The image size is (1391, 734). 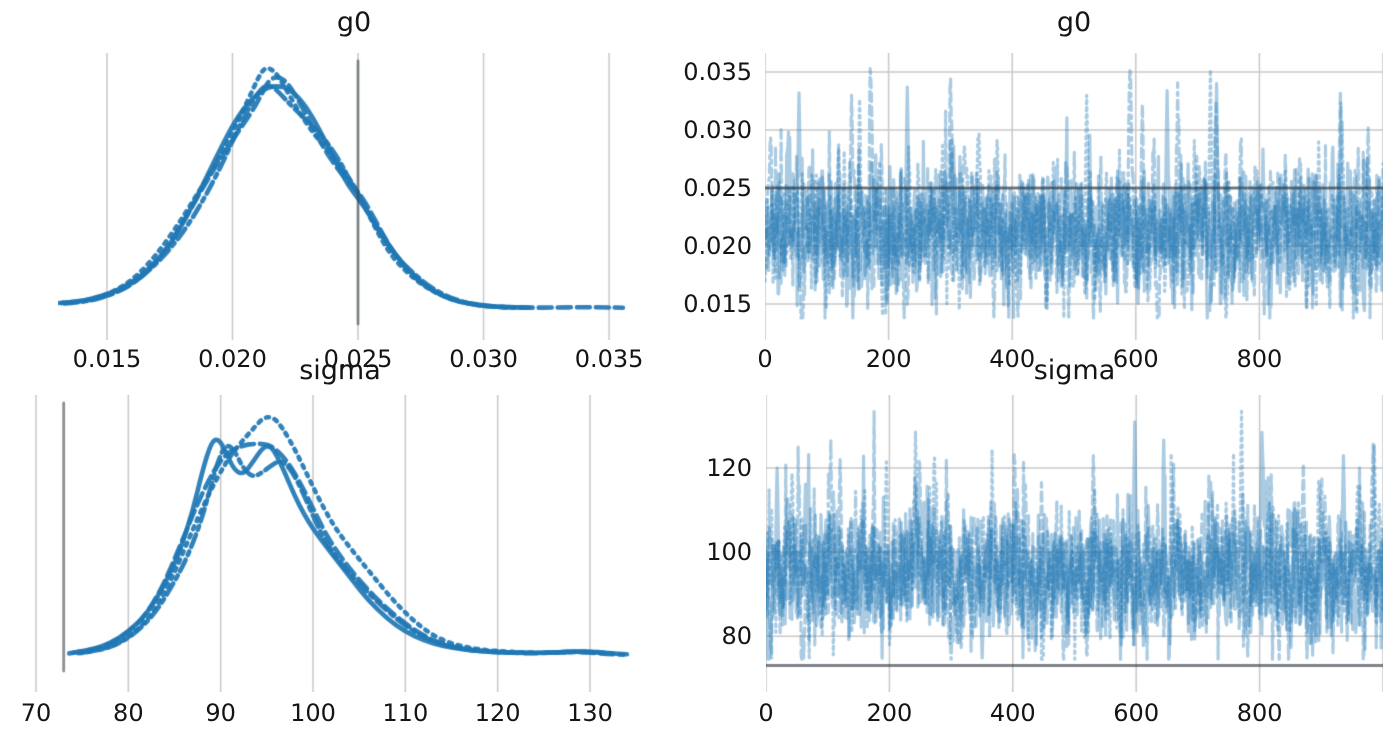 I want to click on panel-title-g0-density: g0, so click(x=354, y=22).